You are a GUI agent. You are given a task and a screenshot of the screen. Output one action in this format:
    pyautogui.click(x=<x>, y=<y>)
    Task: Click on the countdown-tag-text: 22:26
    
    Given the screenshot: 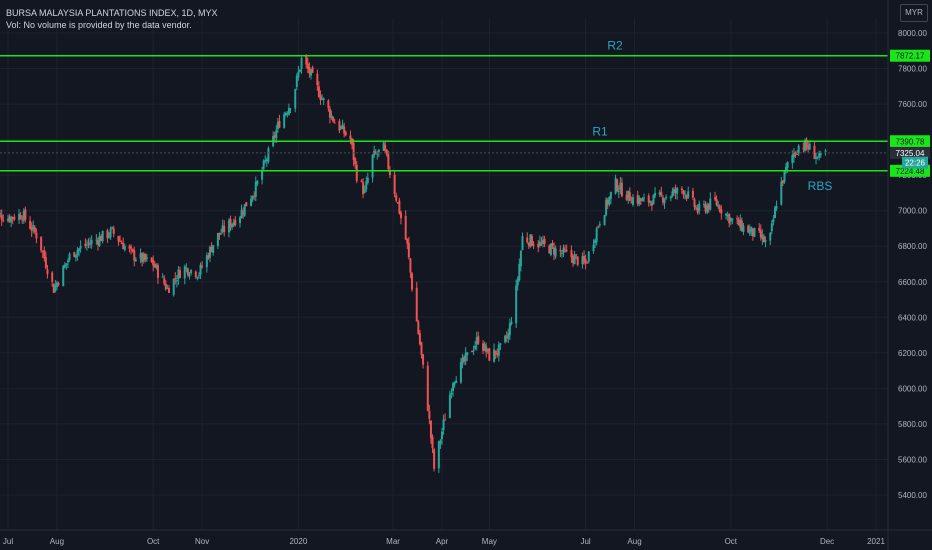 What is the action you would take?
    pyautogui.click(x=915, y=163)
    